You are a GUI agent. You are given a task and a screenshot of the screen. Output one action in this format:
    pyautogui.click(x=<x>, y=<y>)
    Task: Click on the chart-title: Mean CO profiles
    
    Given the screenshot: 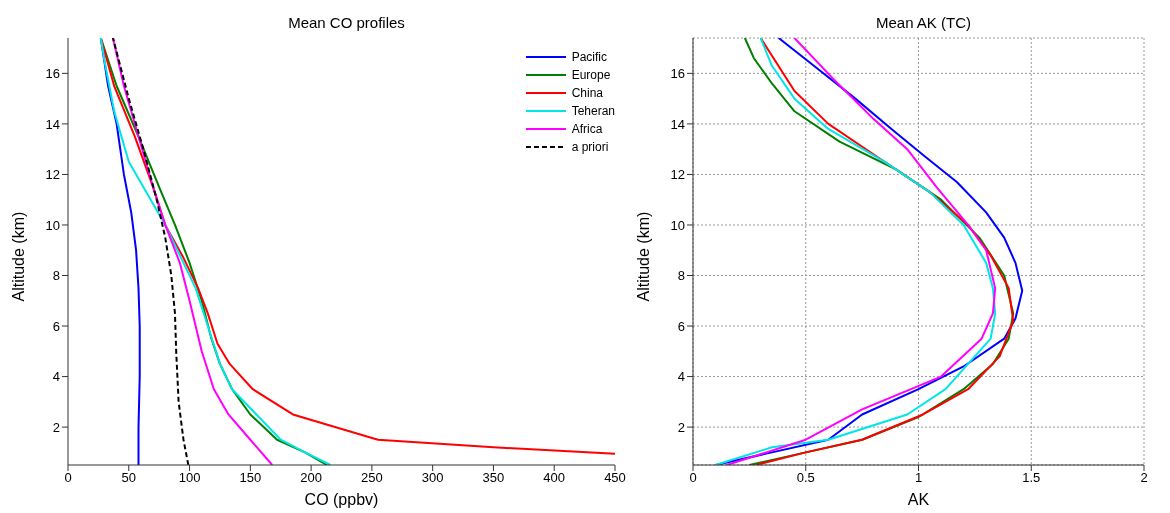 What is the action you would take?
    pyautogui.click(x=346, y=22)
    